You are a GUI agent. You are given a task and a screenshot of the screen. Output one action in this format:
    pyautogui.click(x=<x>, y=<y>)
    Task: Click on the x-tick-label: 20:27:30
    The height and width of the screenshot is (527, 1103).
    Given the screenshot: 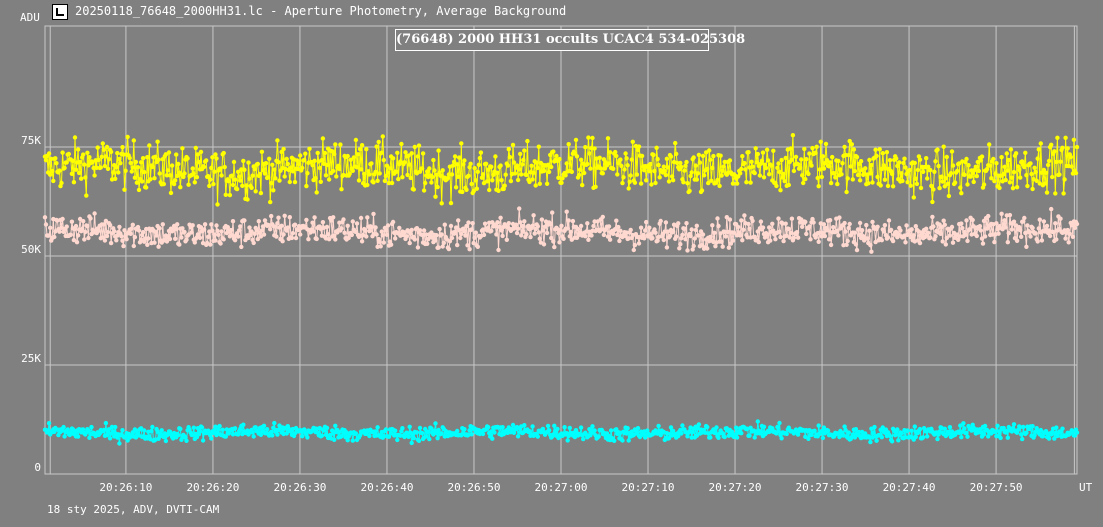 What is the action you would take?
    pyautogui.click(x=822, y=487)
    